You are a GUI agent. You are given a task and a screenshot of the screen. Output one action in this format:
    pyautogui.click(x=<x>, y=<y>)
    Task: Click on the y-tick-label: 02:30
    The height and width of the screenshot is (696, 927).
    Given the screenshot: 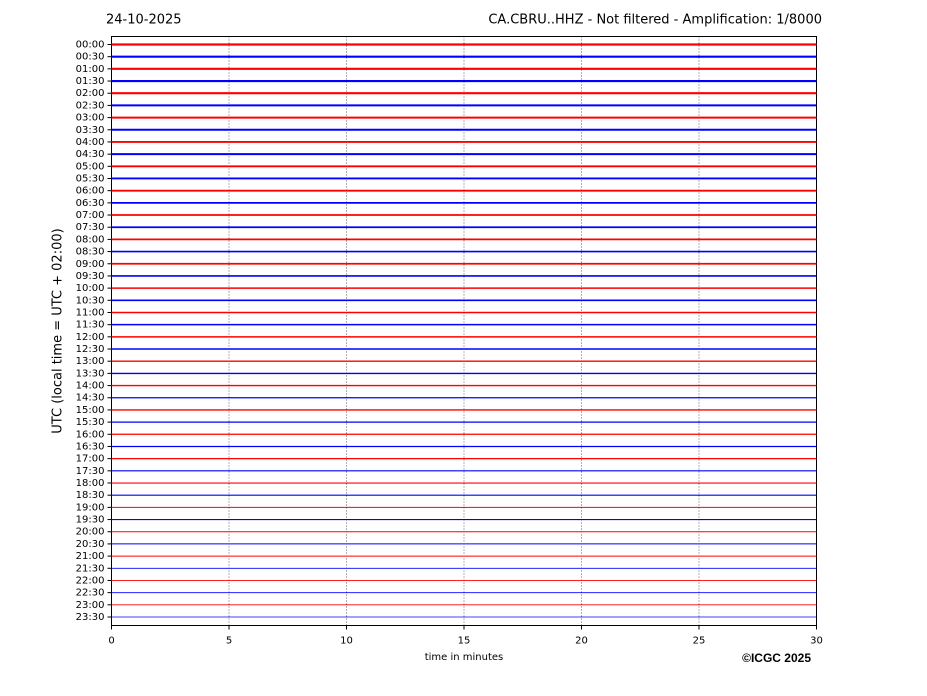 What is the action you would take?
    pyautogui.click(x=90, y=105)
    